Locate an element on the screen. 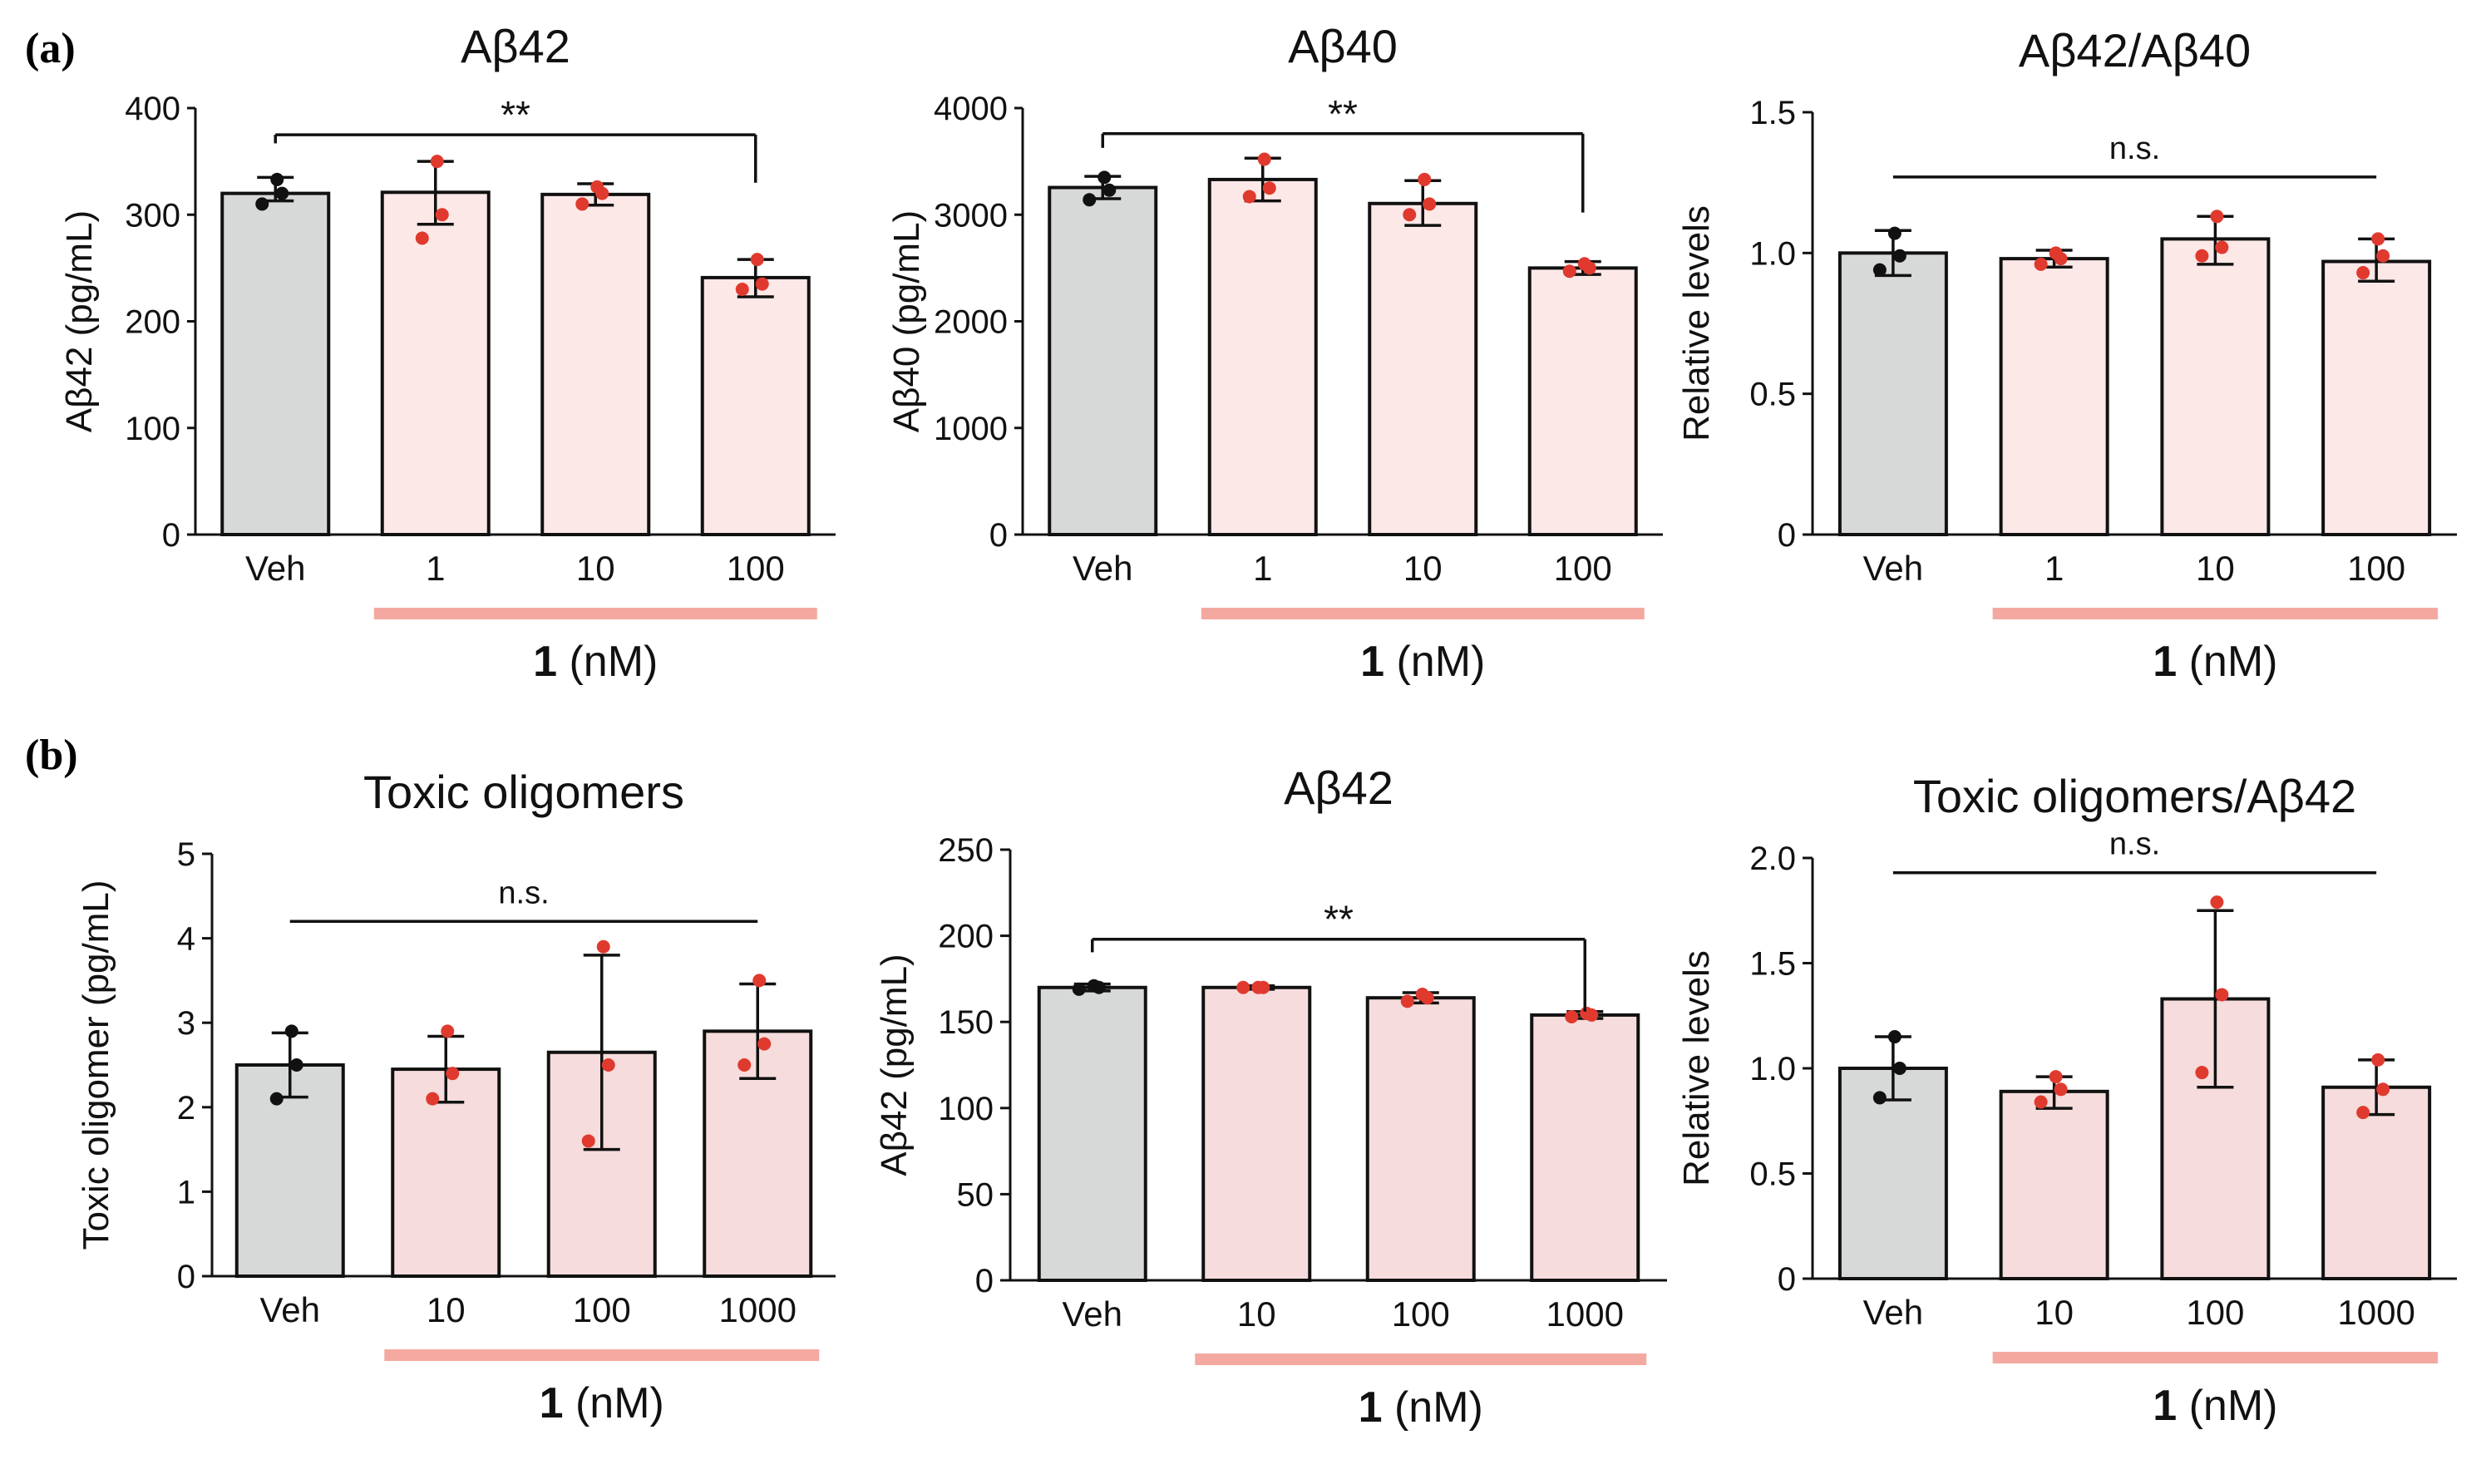 Image resolution: width=2486 pixels, height=1484 pixels. y-tick-label: 250 is located at coordinates (966, 850).